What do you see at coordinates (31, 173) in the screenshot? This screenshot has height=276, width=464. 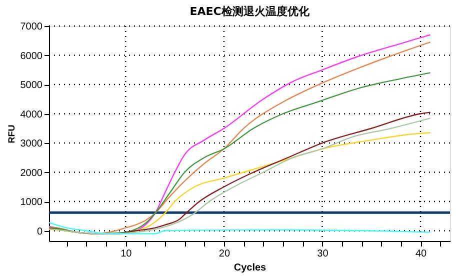 I see `y-tick-label: 2000` at bounding box center [31, 173].